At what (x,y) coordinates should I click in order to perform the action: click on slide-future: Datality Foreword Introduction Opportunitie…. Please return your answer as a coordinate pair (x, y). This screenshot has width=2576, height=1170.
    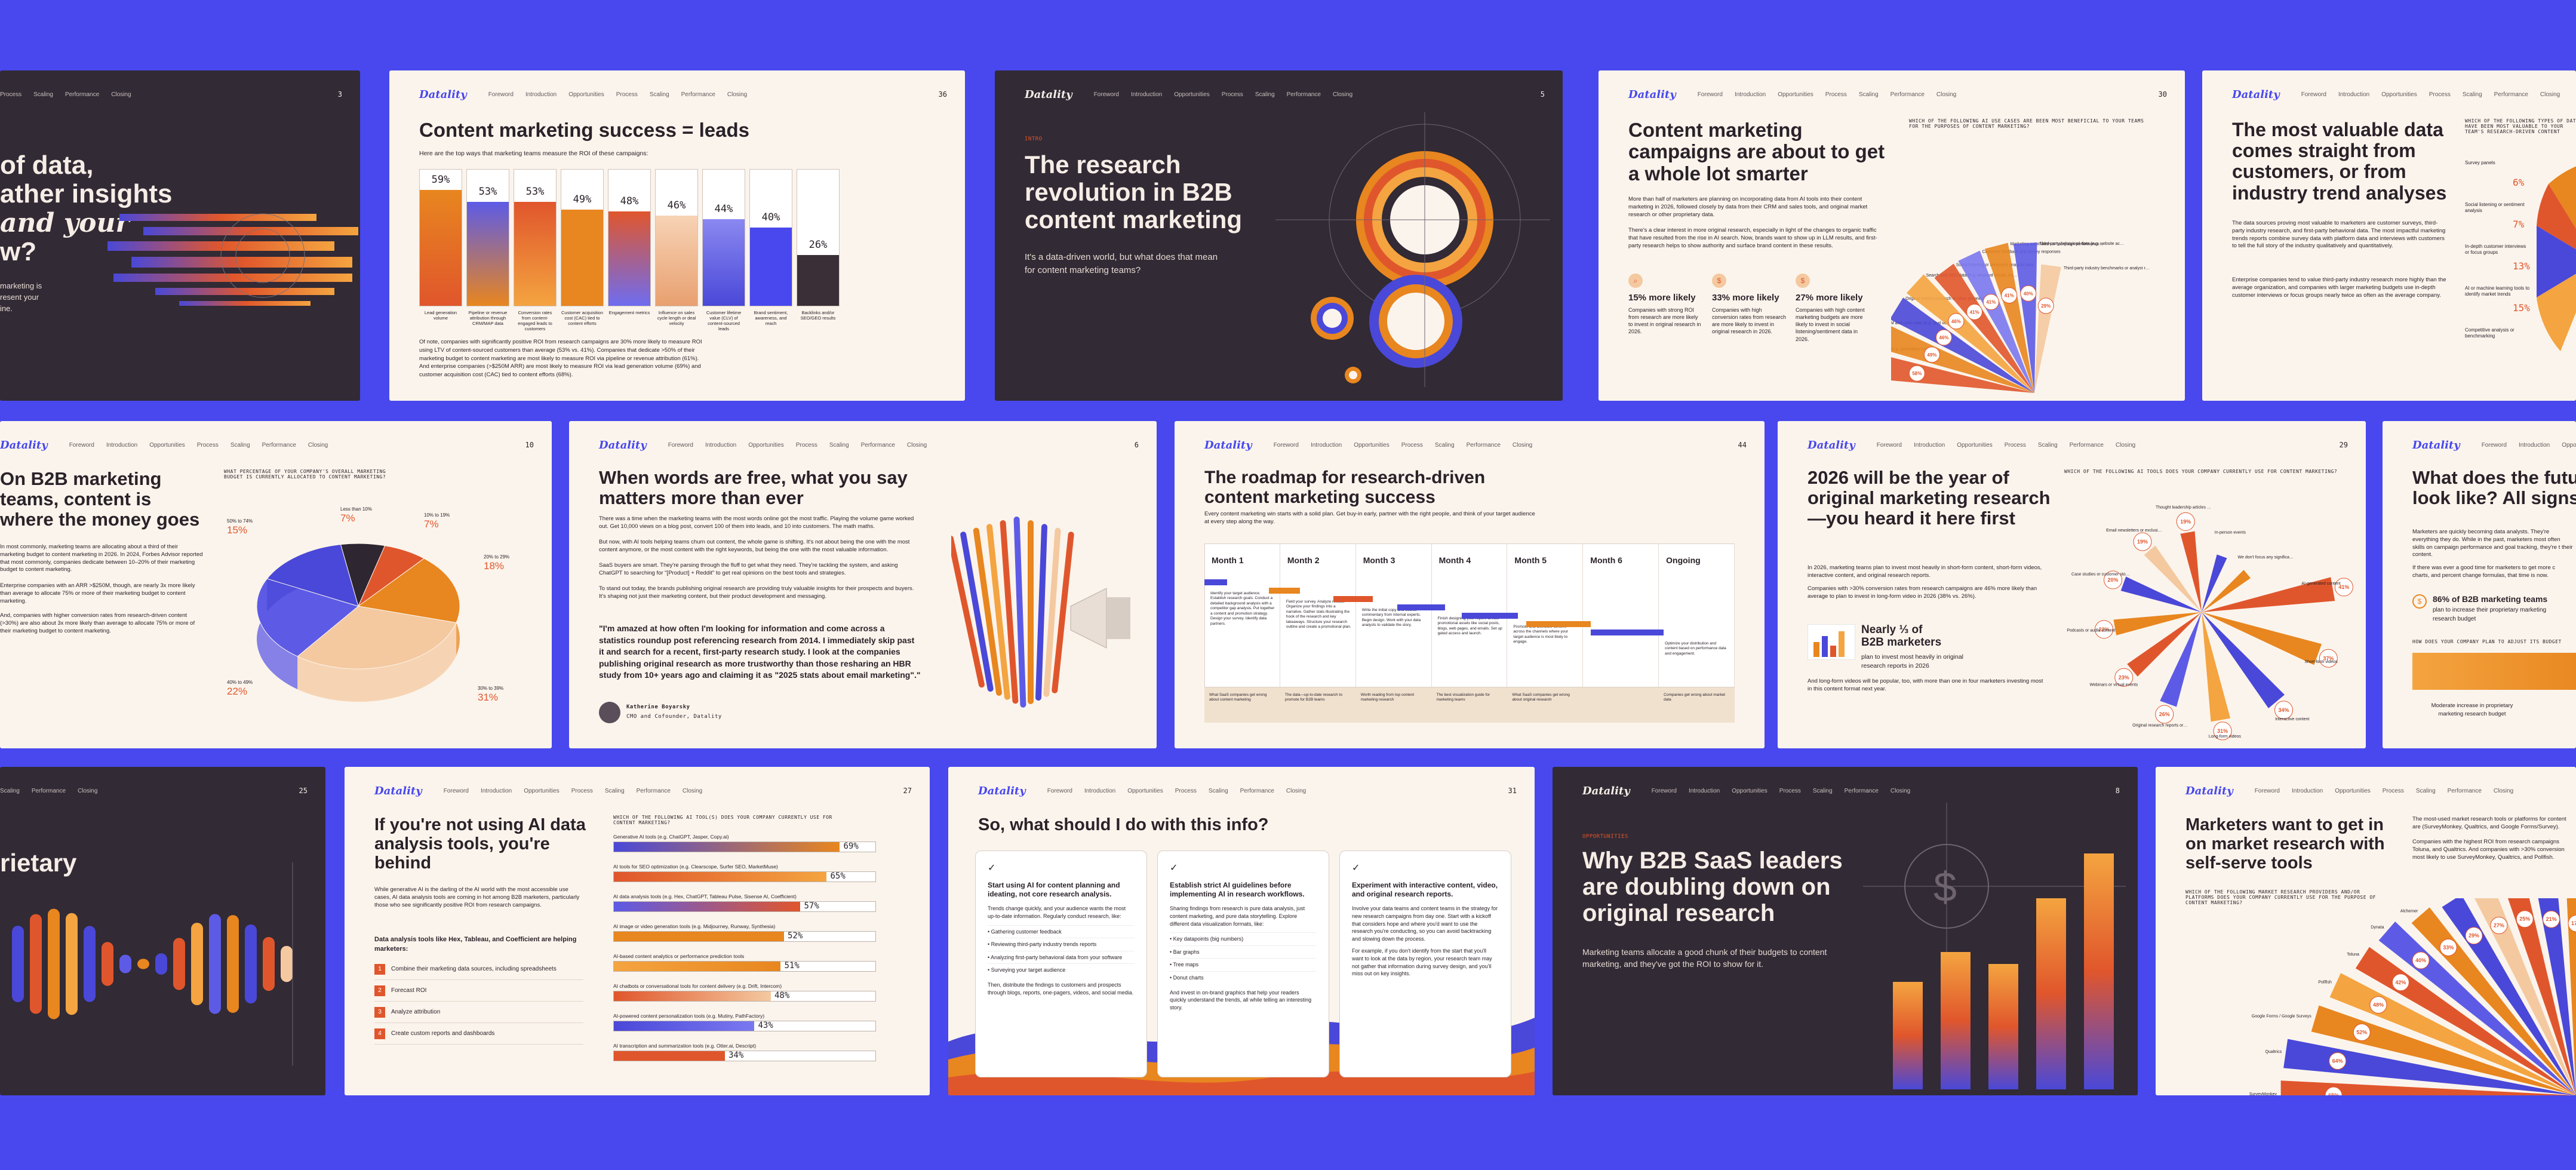
    Looking at the image, I should click on (2479, 584).